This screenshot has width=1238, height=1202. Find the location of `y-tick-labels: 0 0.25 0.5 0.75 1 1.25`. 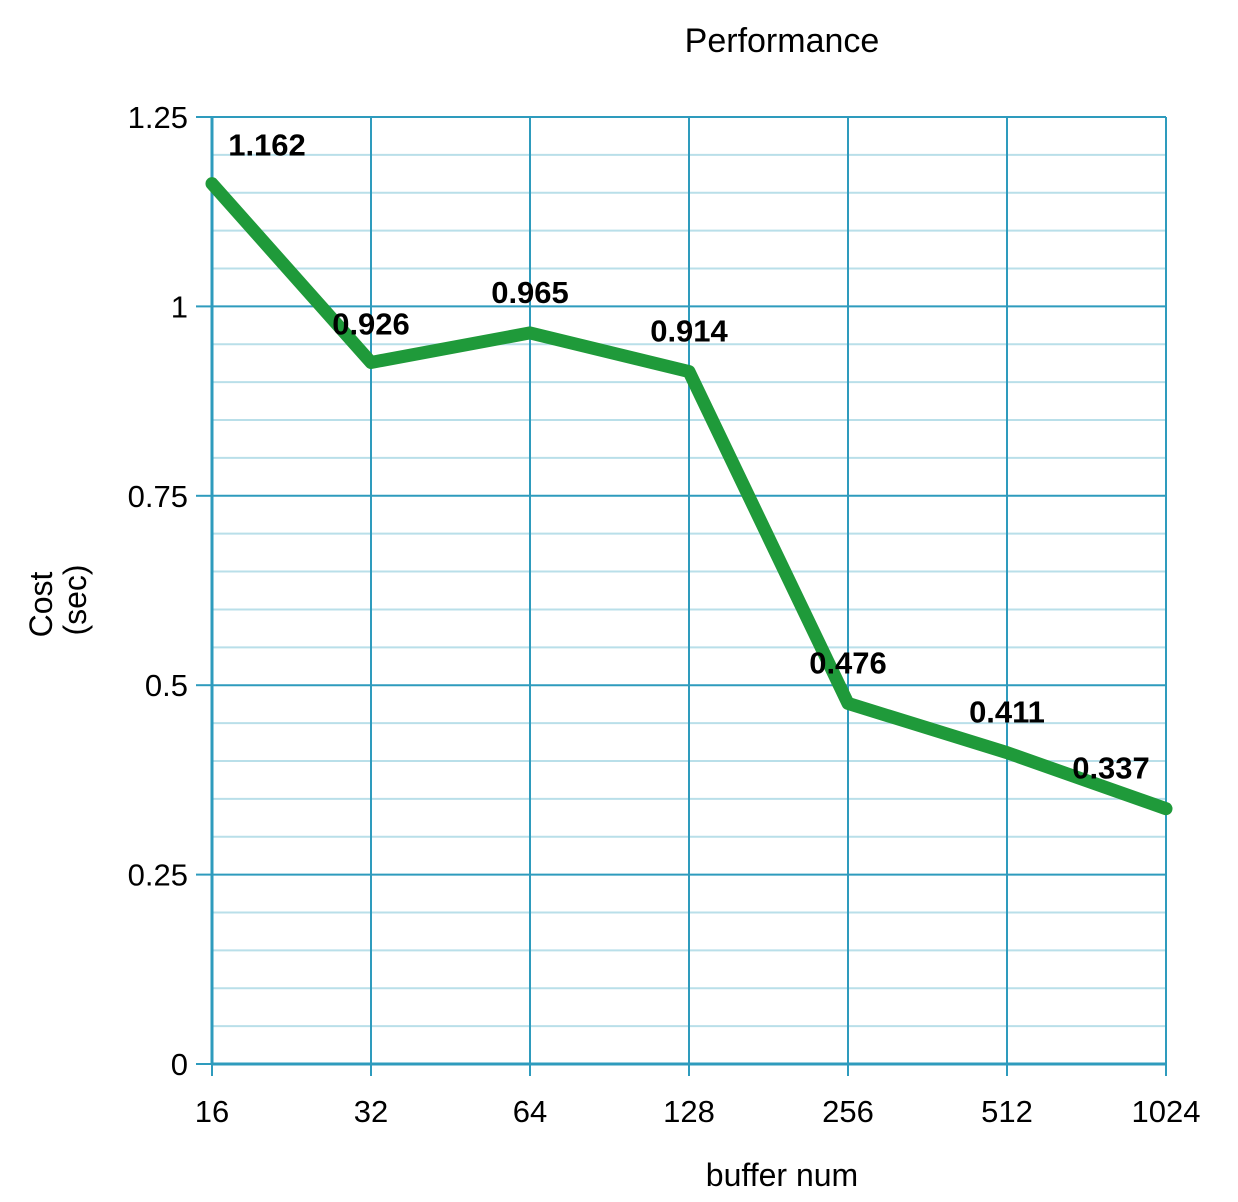

y-tick-labels: 0 0.25 0.5 0.75 1 1.25 is located at coordinates (158, 591).